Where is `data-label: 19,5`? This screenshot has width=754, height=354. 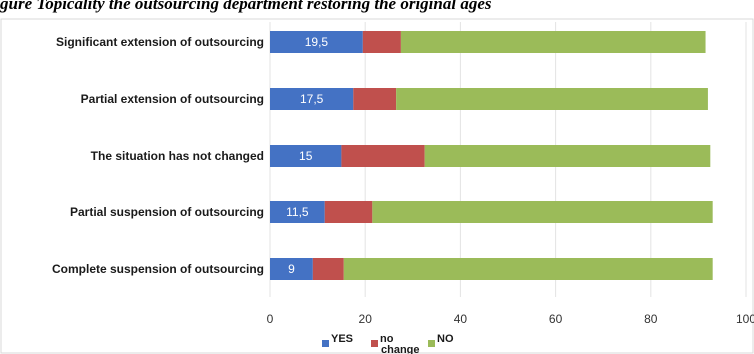 data-label: 19,5 is located at coordinates (317, 42).